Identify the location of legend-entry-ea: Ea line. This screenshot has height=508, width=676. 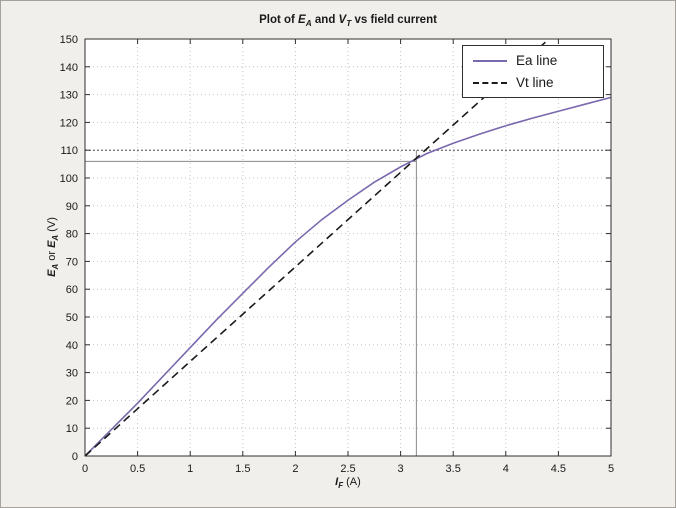
(533, 60).